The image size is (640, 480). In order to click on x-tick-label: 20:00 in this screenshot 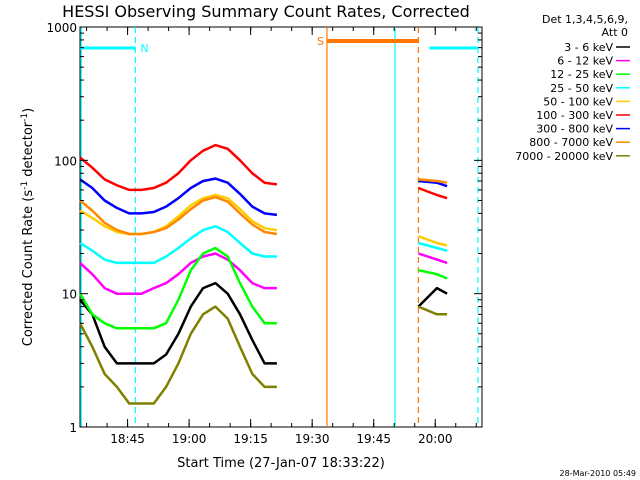, I will do `click(435, 439)`.